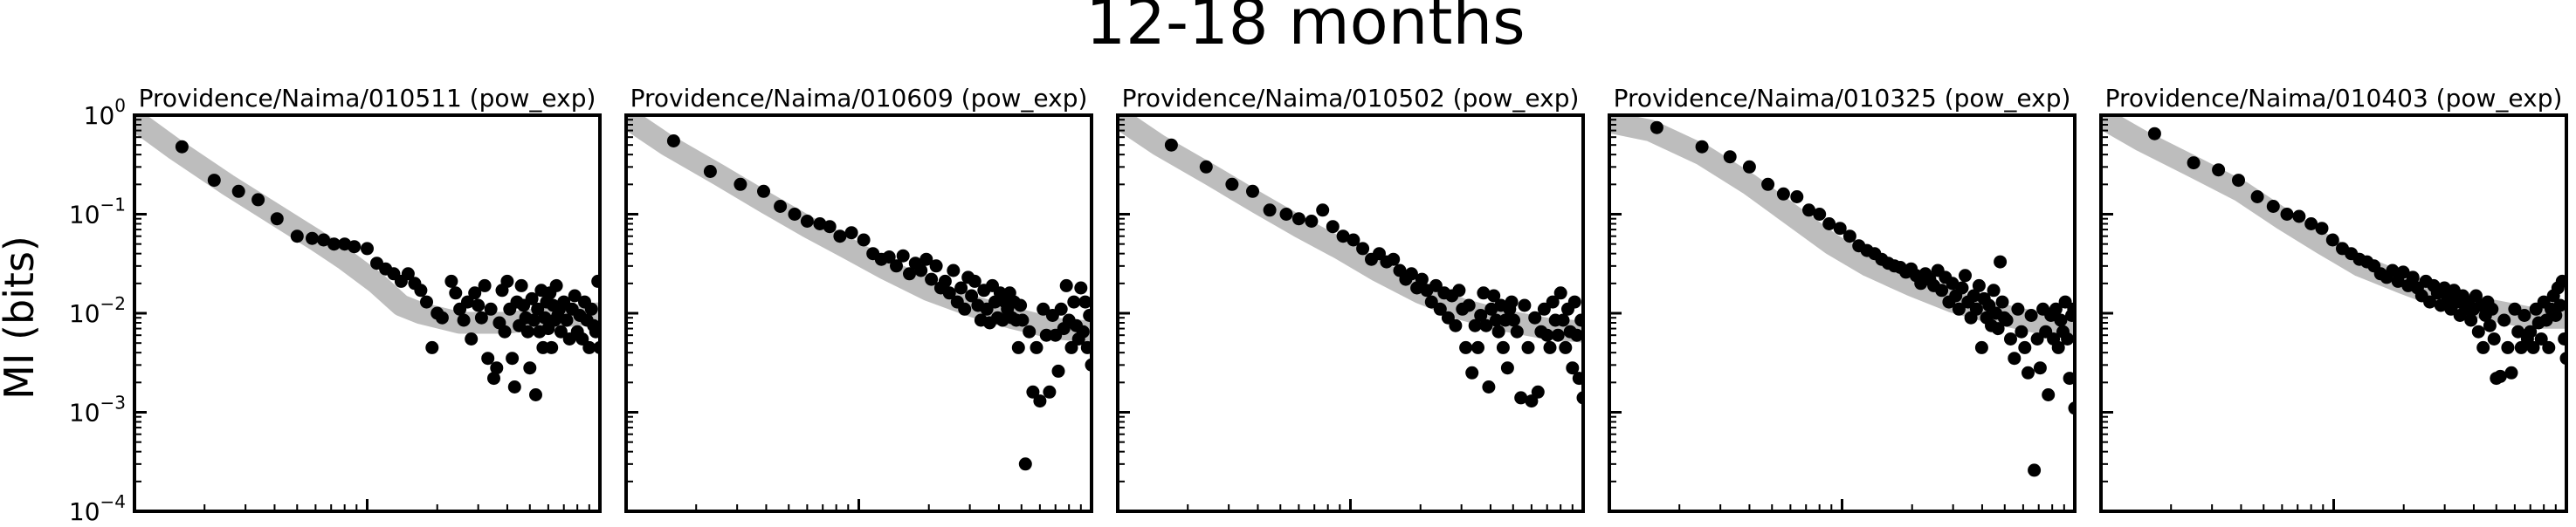  Describe the element at coordinates (97, 310) in the screenshot. I see `y-tick-label: 10⁻²` at that location.